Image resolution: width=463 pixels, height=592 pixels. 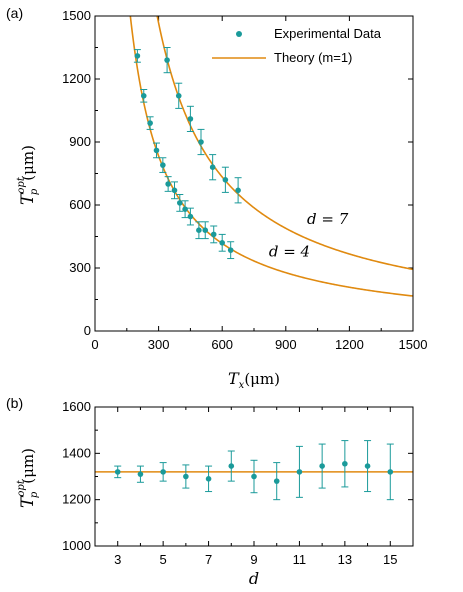 What do you see at coordinates (208, 559) in the screenshot?
I see `b-xtick-label: 7` at bounding box center [208, 559].